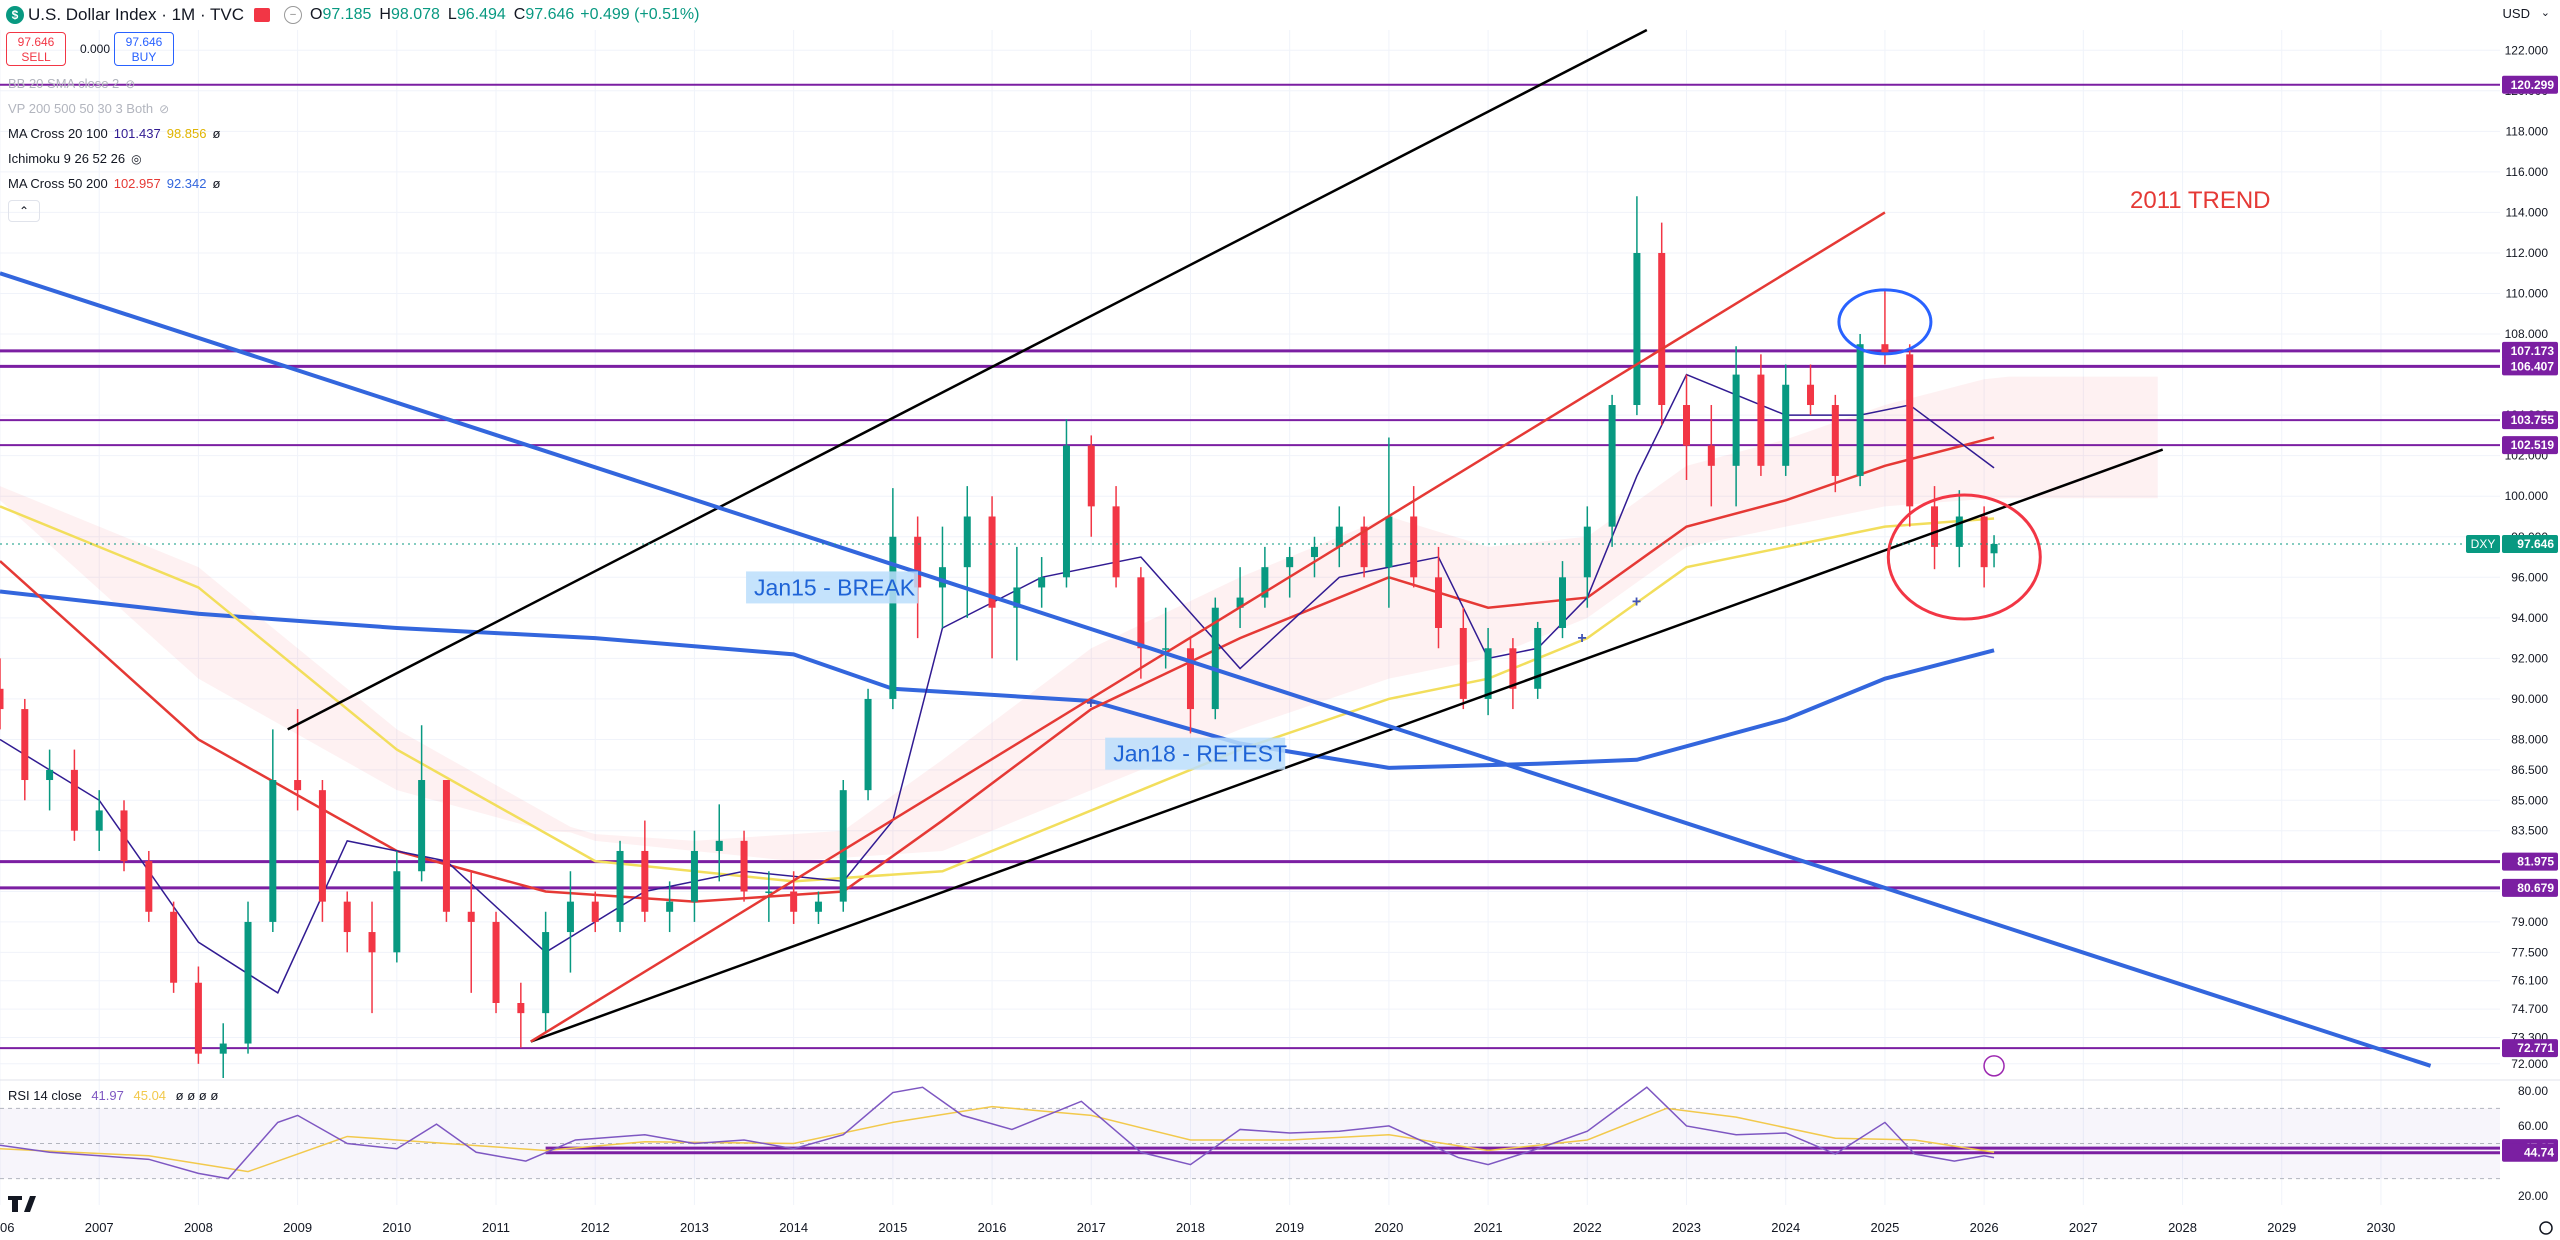 Image resolution: width=2560 pixels, height=1240 pixels. I want to click on time-tick-label: 2006, so click(7, 1227).